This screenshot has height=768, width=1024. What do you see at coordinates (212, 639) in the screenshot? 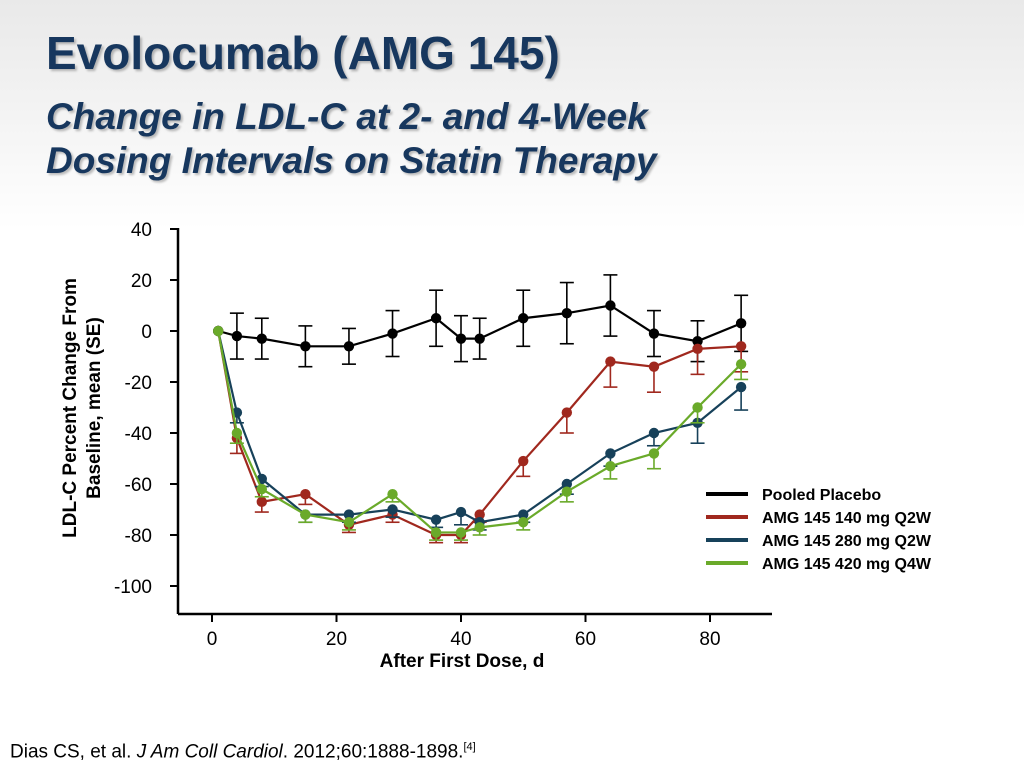
I see `x-tick-label: 0` at bounding box center [212, 639].